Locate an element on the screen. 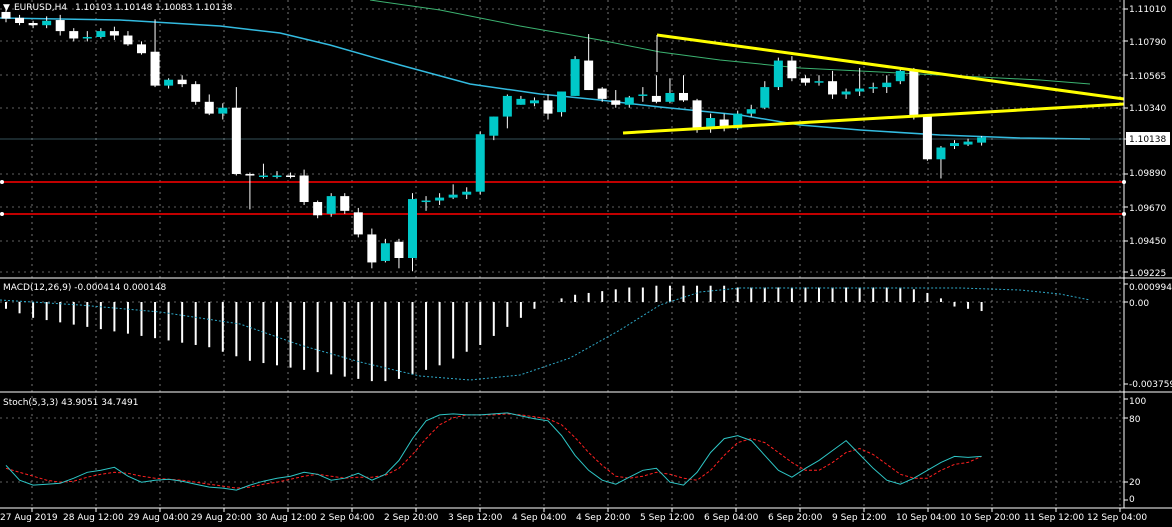  time-tick: 29 Aug 20:00 is located at coordinates (221, 518).